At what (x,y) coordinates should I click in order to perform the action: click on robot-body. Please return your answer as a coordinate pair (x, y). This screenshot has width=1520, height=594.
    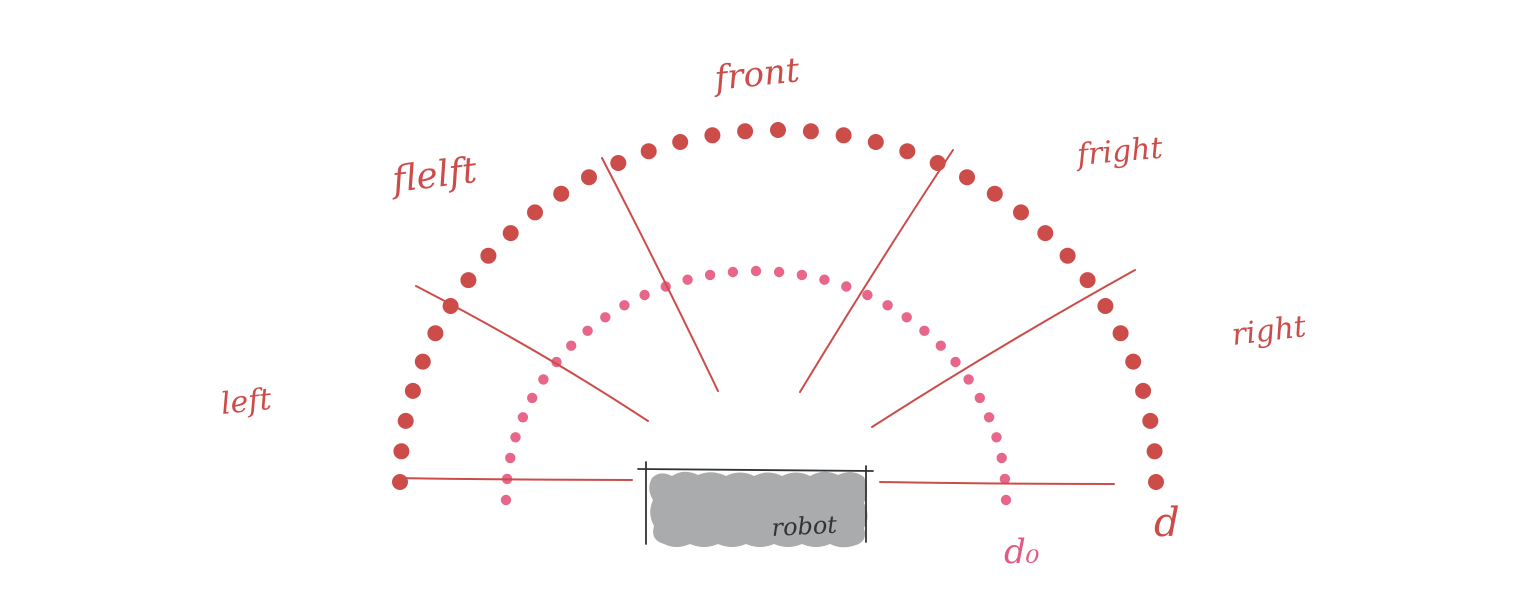
    Looking at the image, I should click on (758, 509).